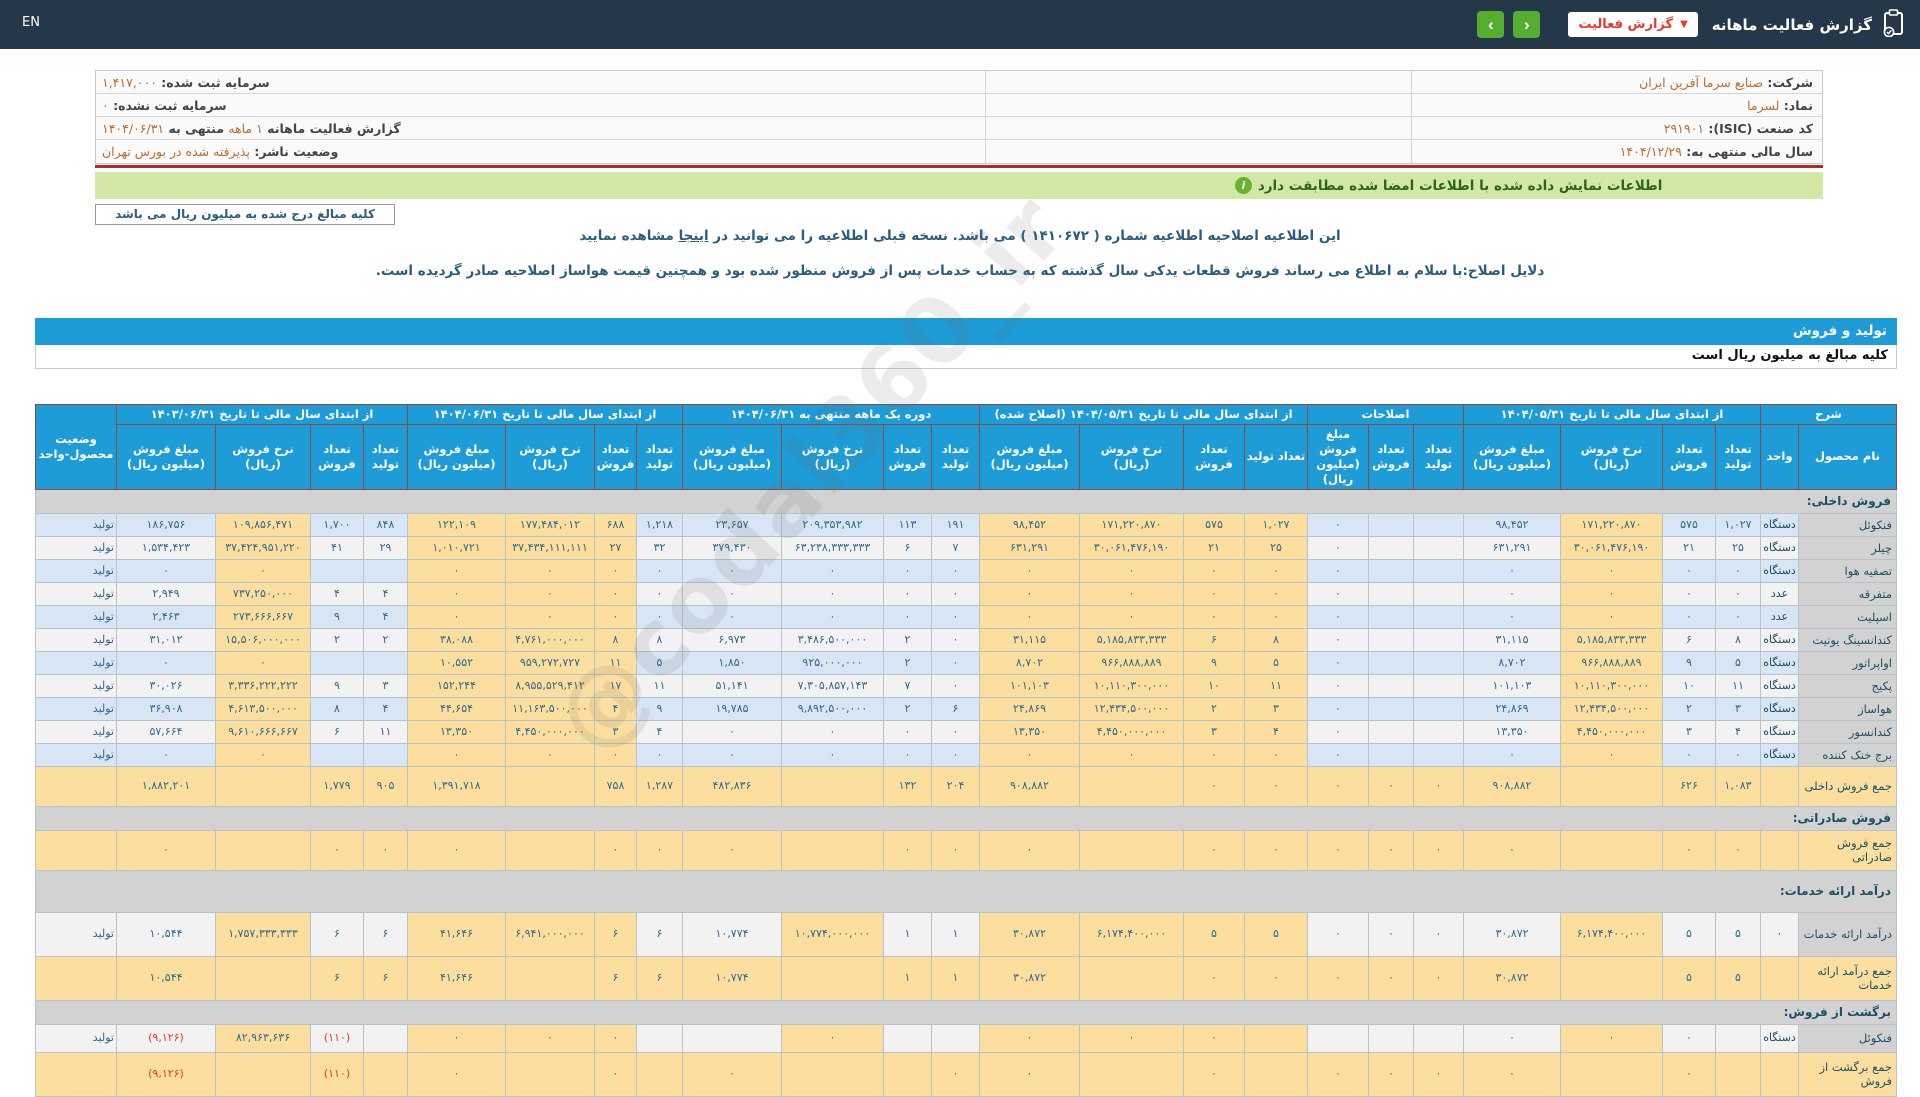 The image size is (1920, 1097). What do you see at coordinates (31, 22) in the screenshot?
I see `language-switch-en: EN` at bounding box center [31, 22].